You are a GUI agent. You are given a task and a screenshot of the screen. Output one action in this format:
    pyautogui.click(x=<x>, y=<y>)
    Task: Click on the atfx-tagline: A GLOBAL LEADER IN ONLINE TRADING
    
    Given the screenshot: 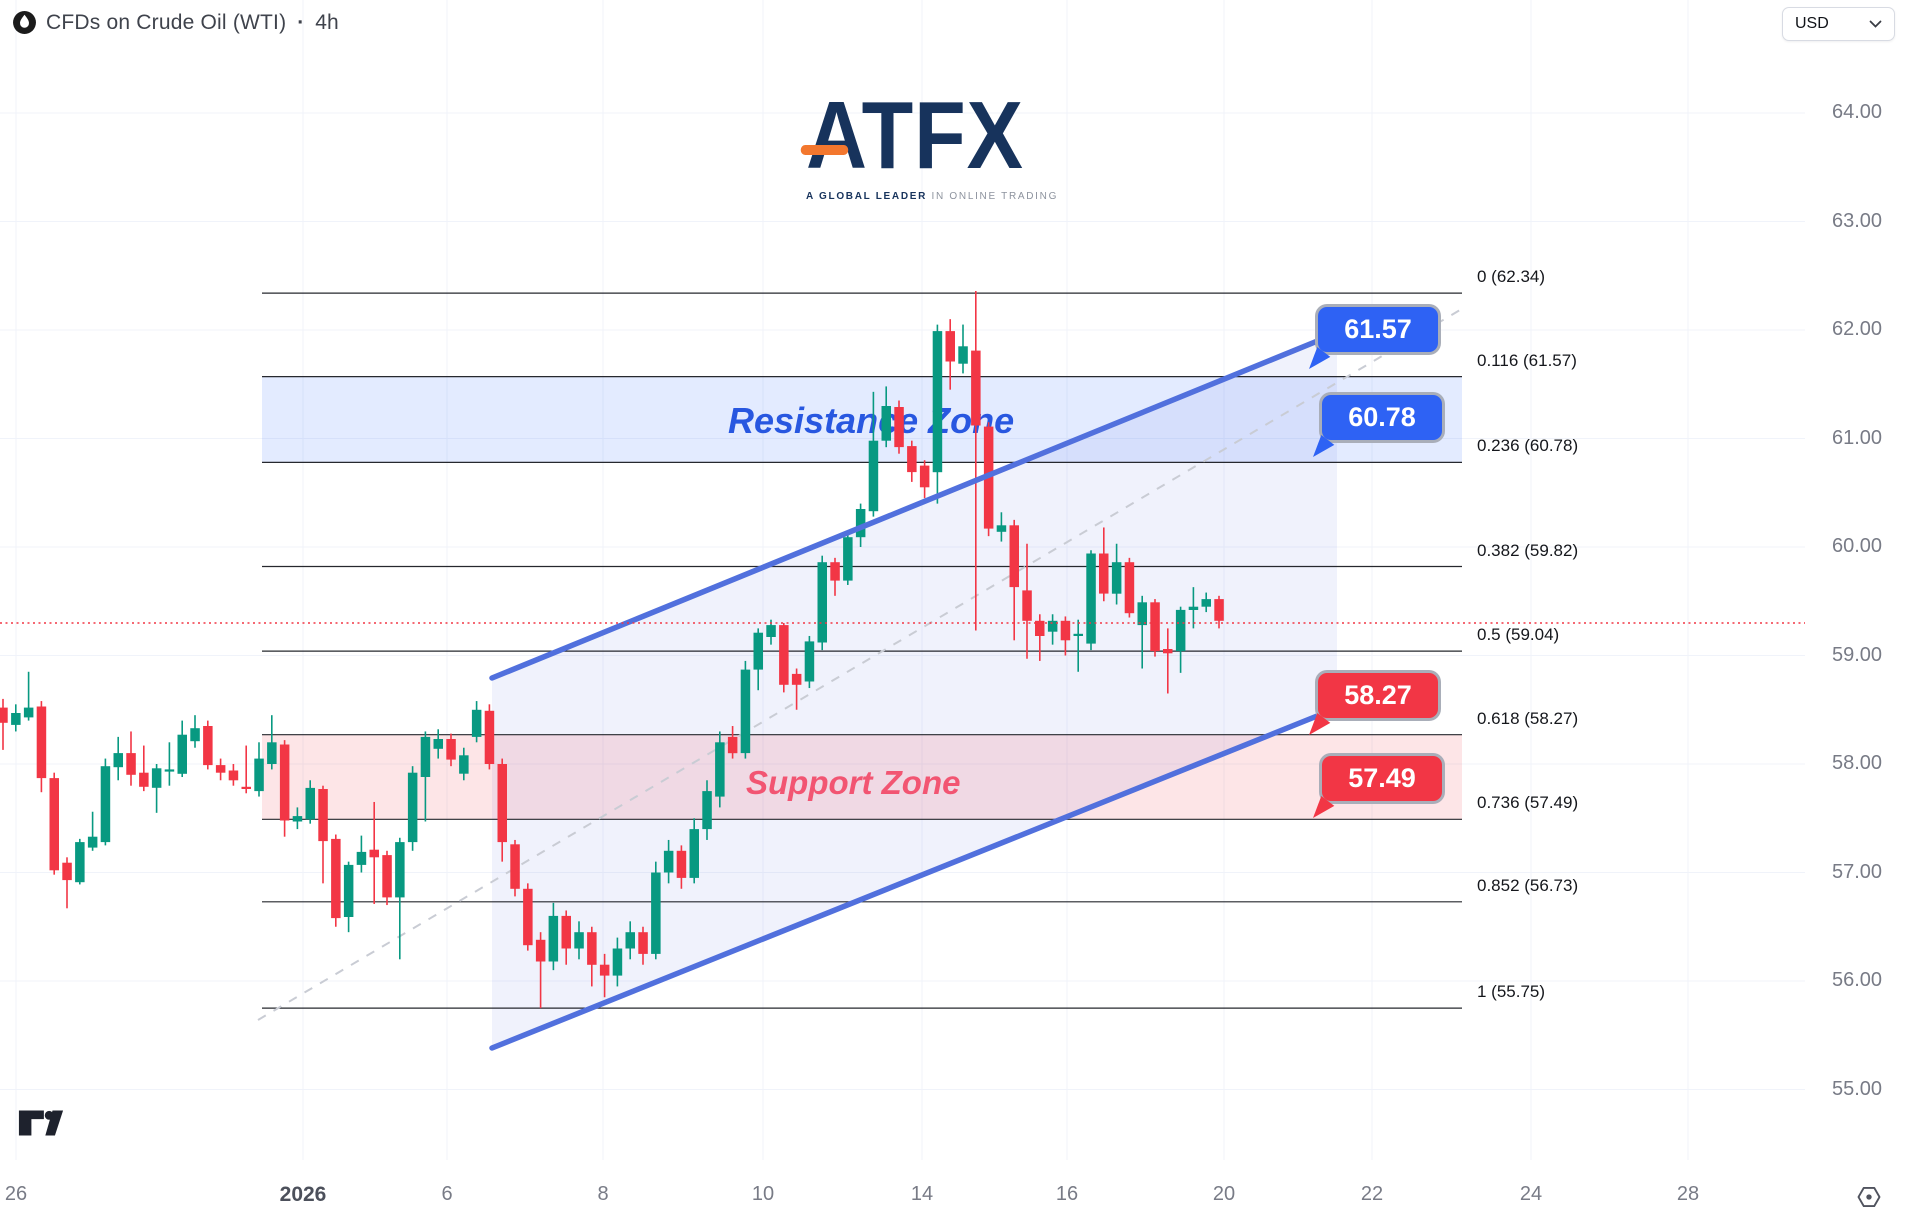 What is the action you would take?
    pyautogui.click(x=946, y=196)
    